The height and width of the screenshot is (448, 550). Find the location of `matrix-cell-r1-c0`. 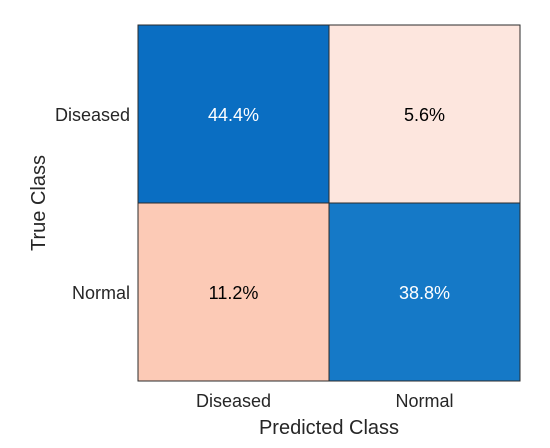

matrix-cell-r1-c0 is located at coordinates (233, 292).